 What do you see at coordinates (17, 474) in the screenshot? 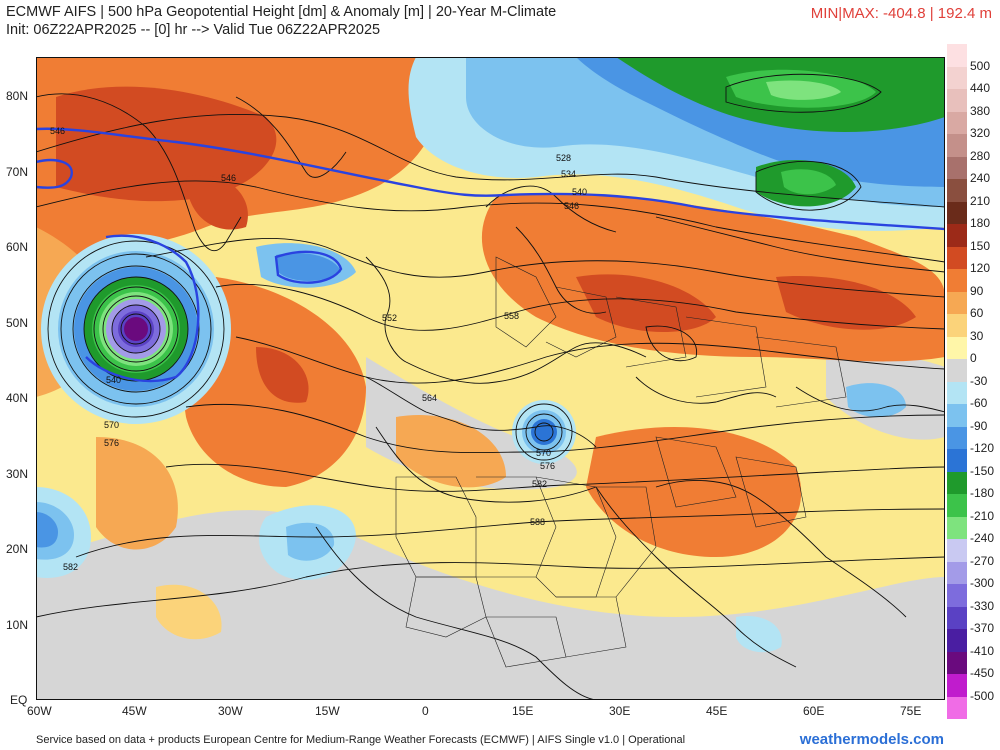
I see `lat-label: 30N` at bounding box center [17, 474].